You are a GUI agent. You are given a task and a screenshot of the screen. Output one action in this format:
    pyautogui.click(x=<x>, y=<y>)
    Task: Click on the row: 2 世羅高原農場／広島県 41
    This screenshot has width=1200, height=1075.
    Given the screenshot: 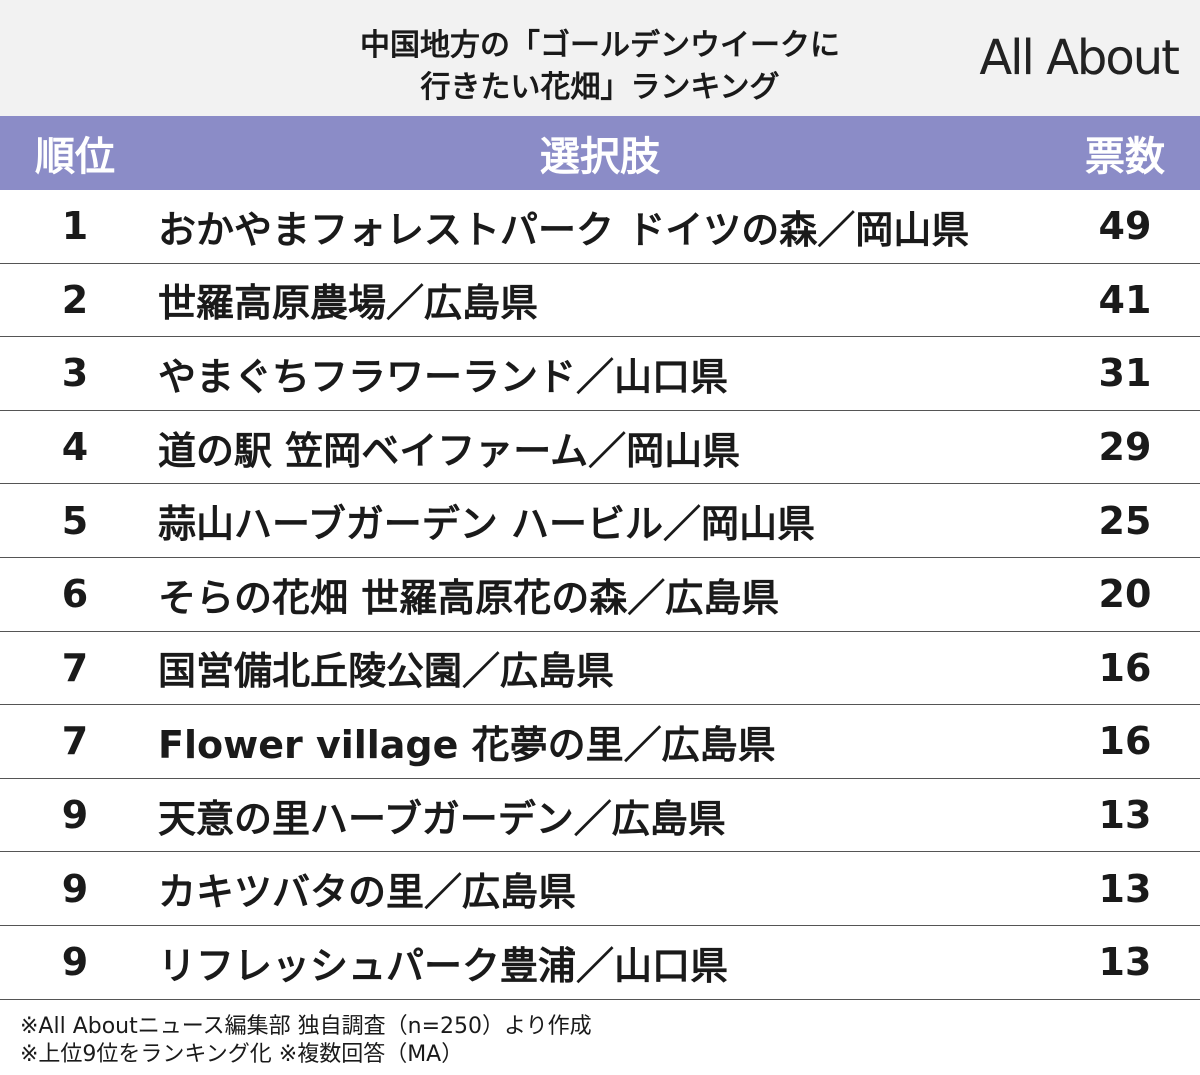 What is the action you would take?
    pyautogui.click(x=600, y=300)
    